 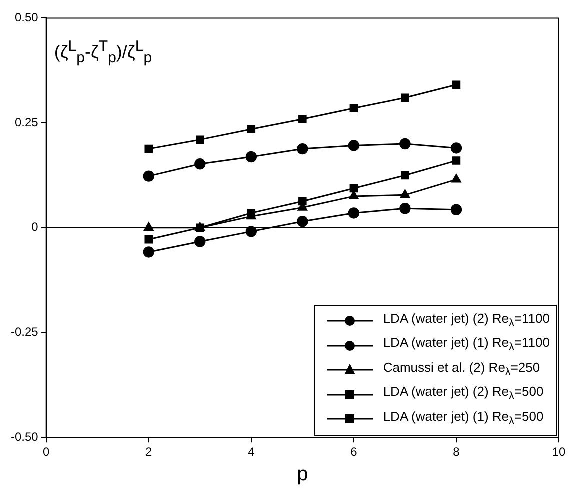 What do you see at coordinates (46, 452) in the screenshot?
I see `x-tick-label: 0` at bounding box center [46, 452].